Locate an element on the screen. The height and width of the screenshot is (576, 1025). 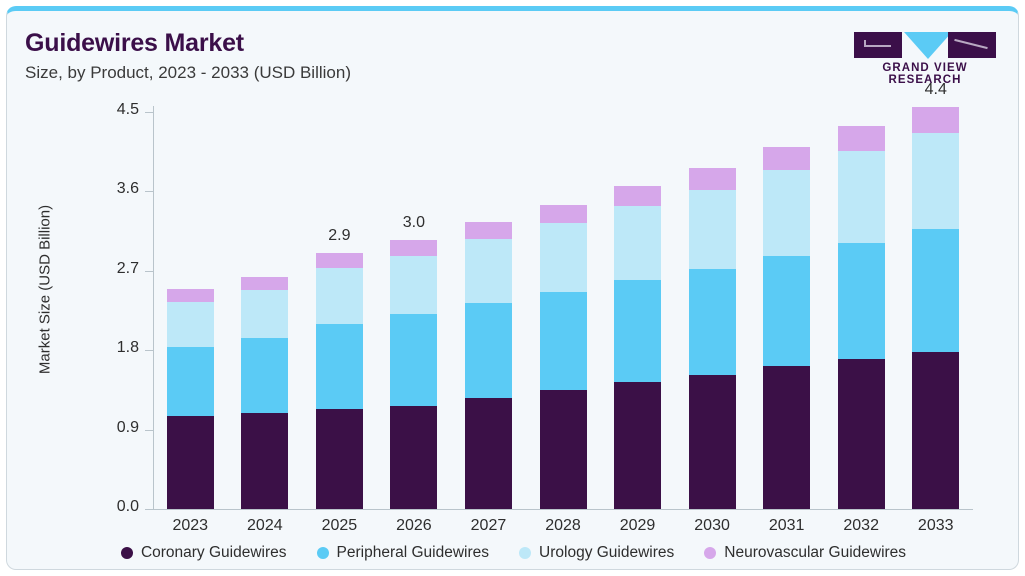
bar-2025 is located at coordinates (339, 381).